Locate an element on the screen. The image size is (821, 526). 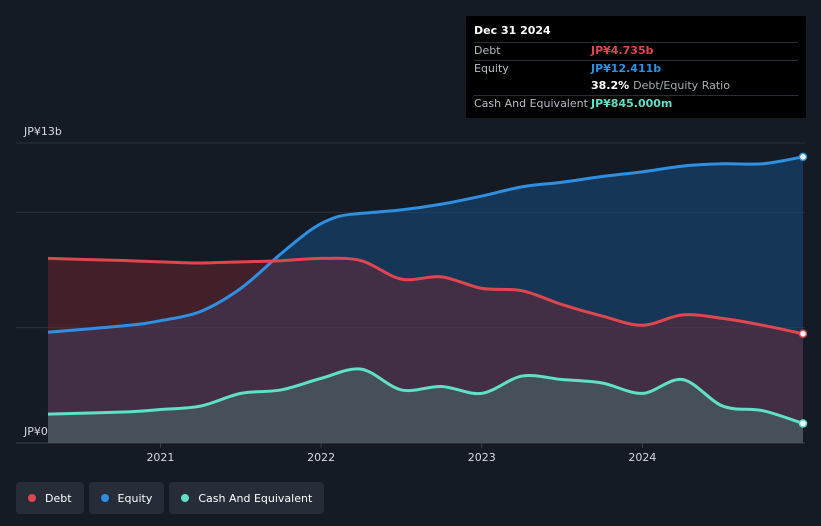
legend: Debt Equity Cash And Equivalent is located at coordinates (170, 498).